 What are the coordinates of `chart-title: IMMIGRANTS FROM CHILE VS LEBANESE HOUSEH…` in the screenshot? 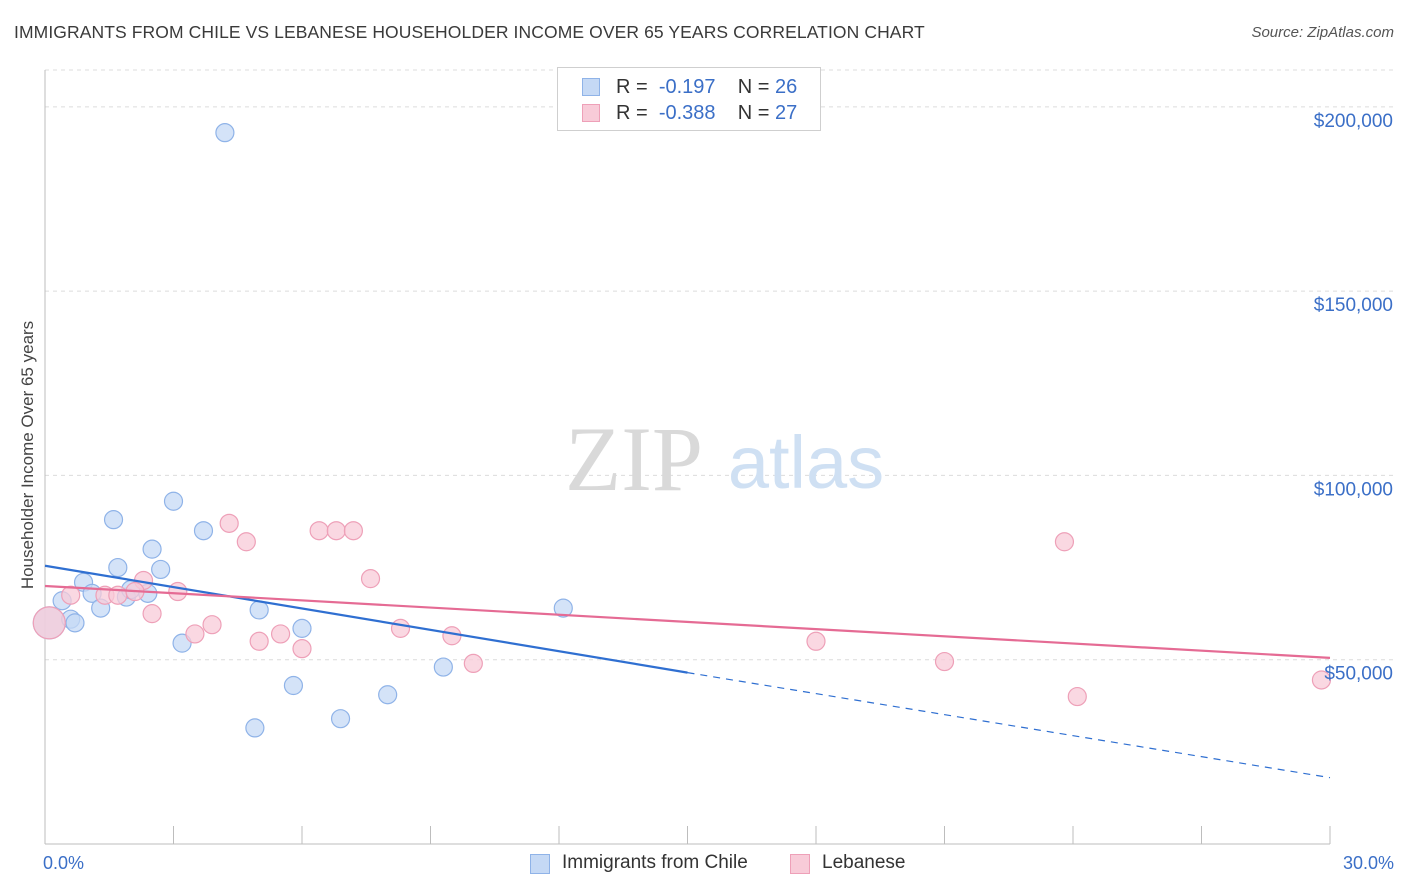 It's located at (469, 32).